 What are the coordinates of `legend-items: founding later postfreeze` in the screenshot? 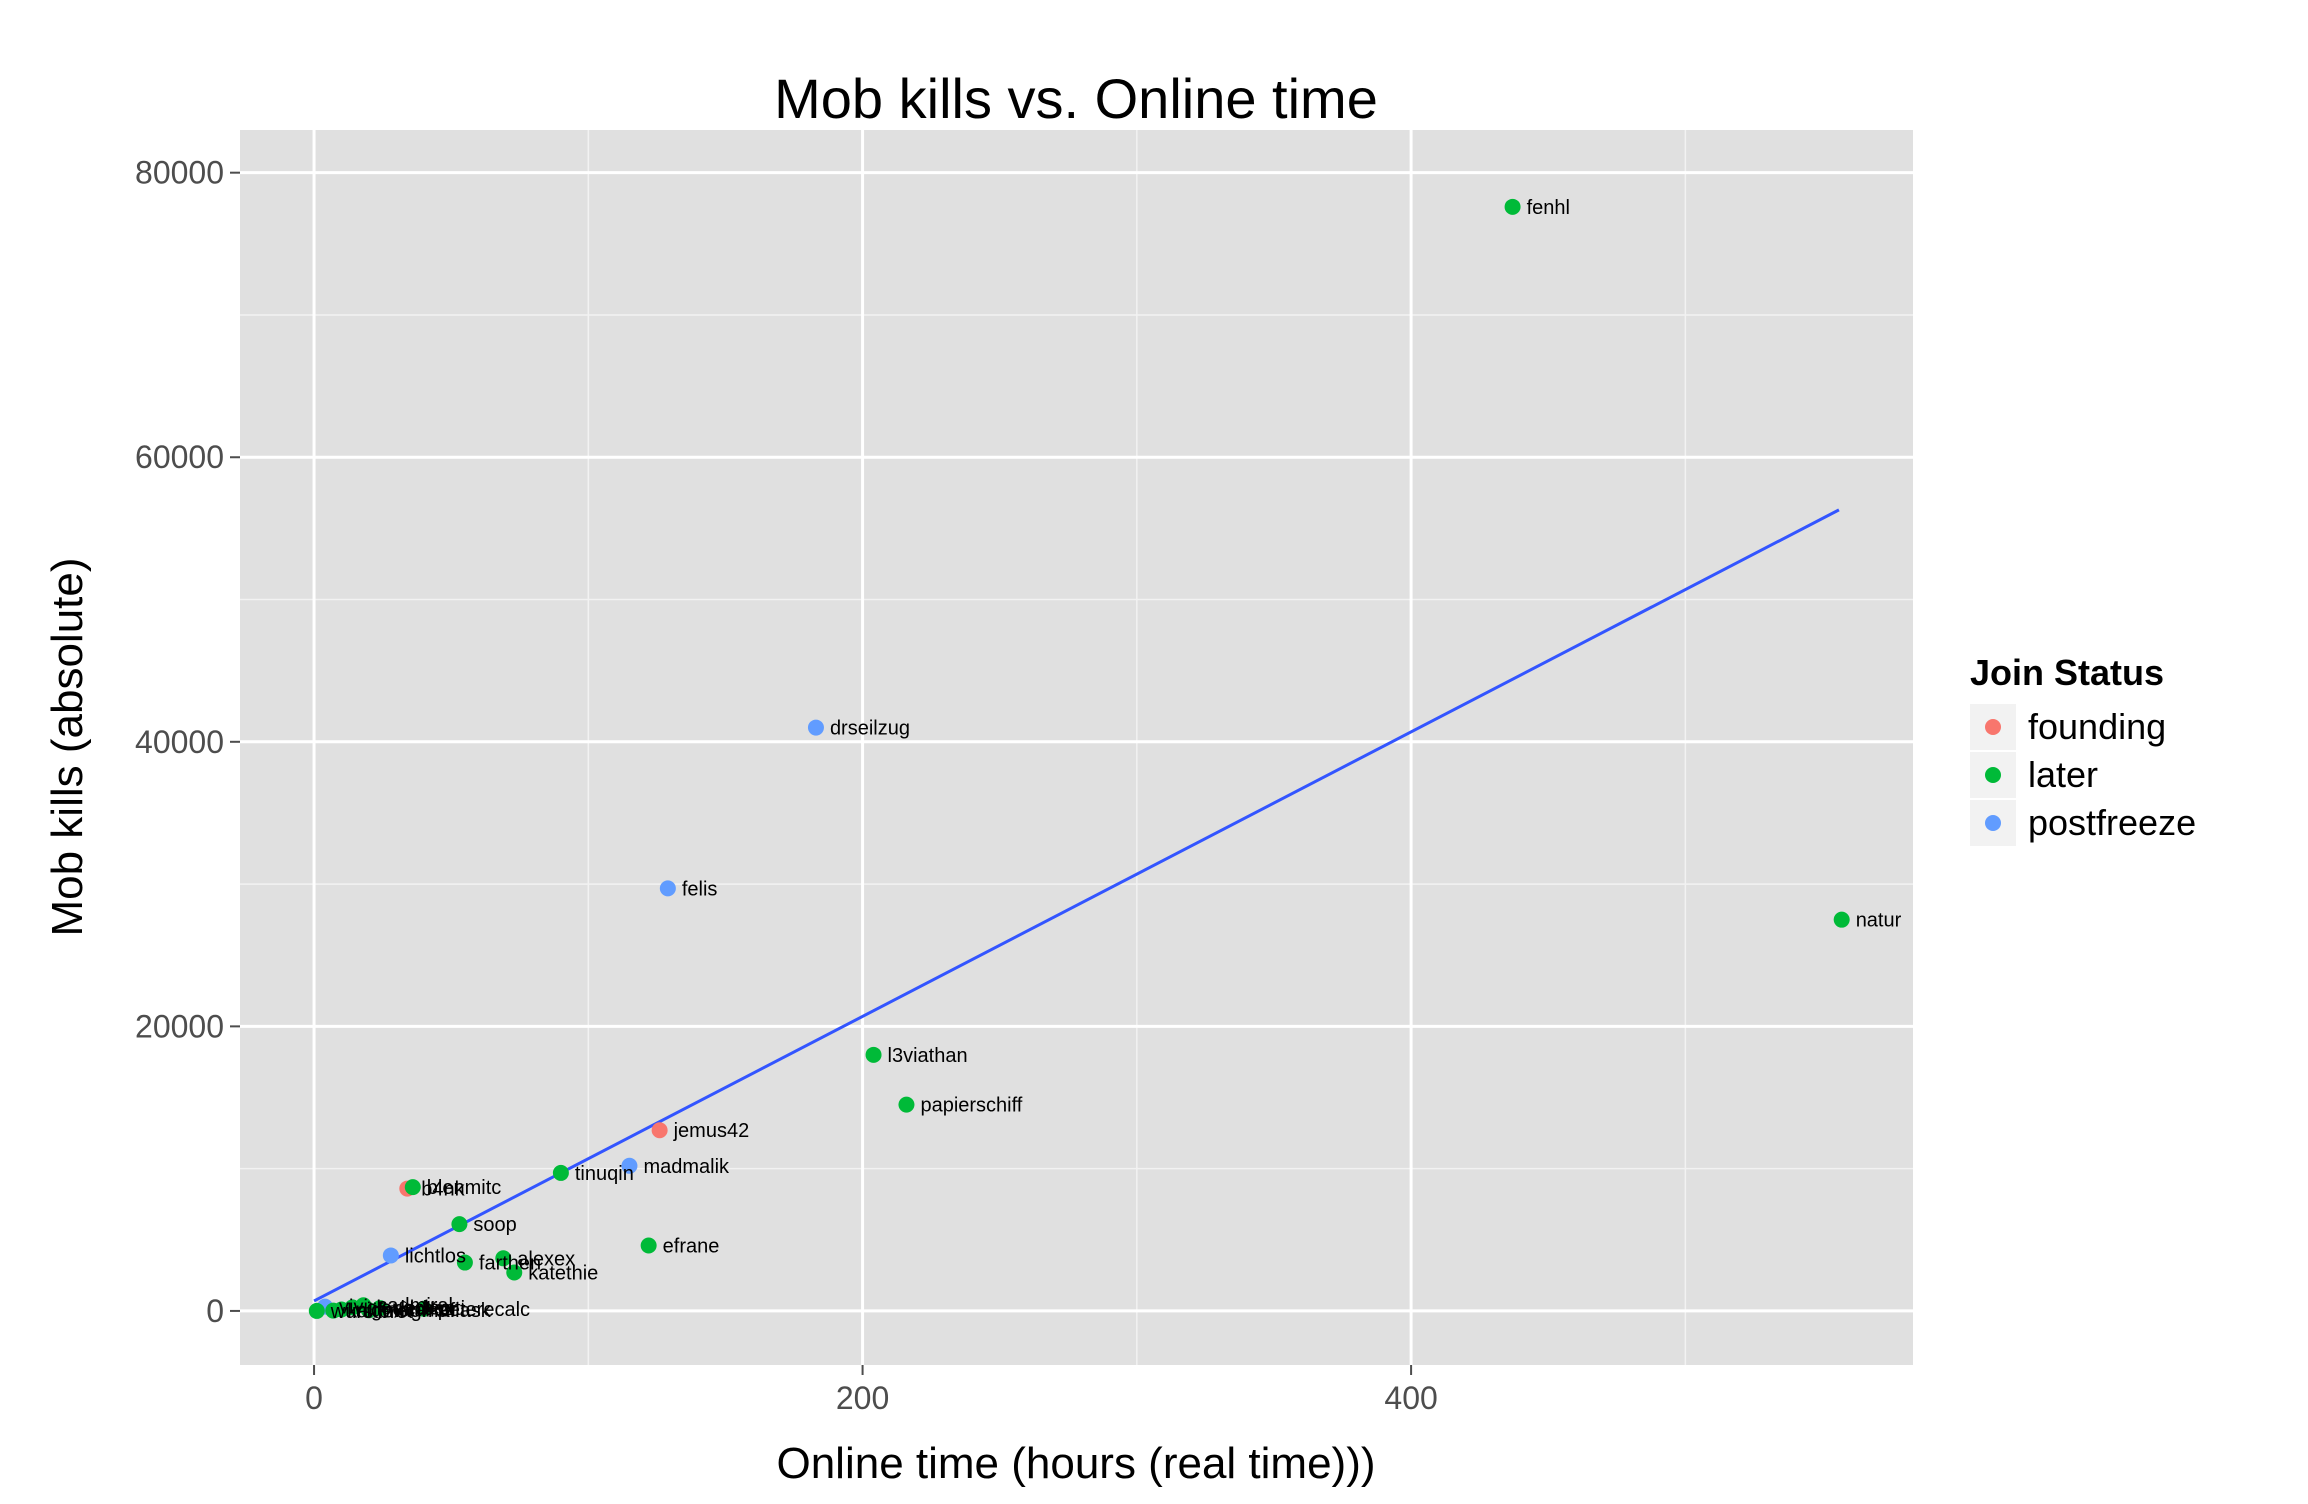 It's located at (2083, 775).